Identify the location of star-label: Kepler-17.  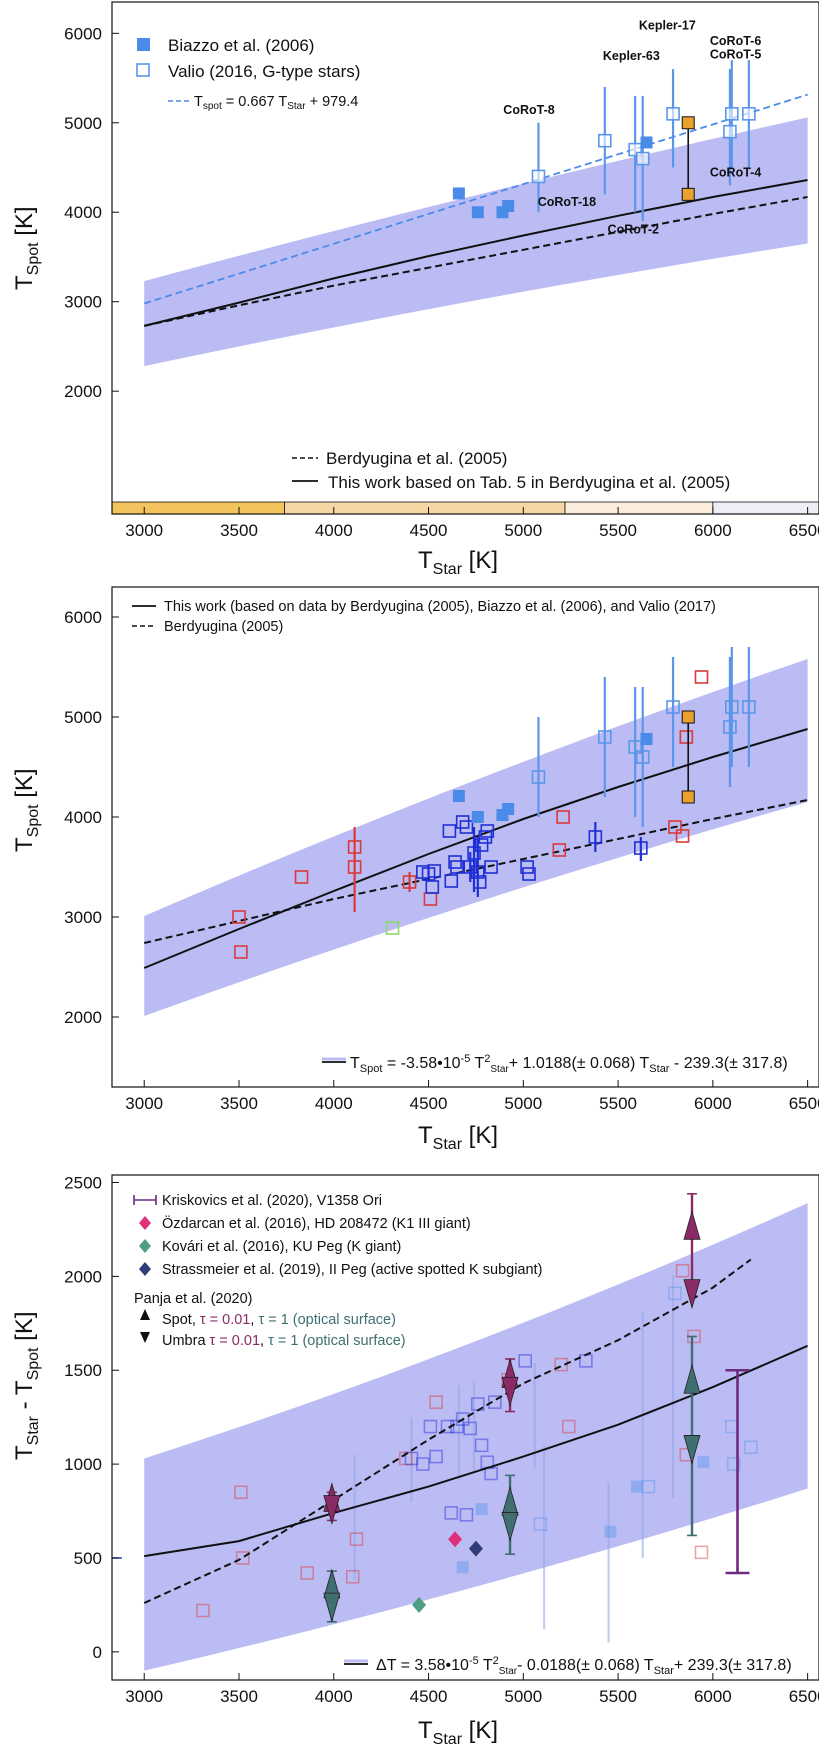
(667, 26).